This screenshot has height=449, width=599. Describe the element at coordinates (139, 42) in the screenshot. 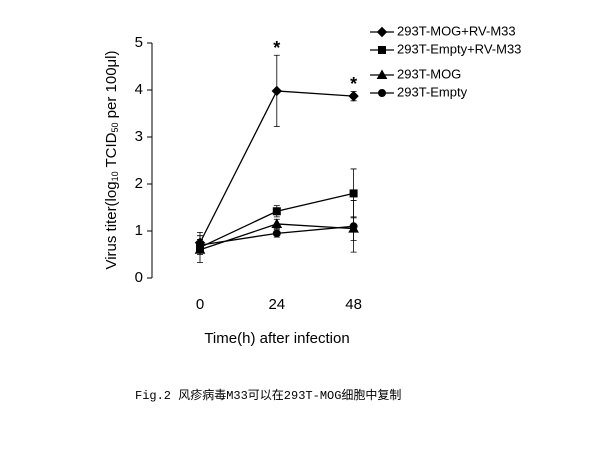

I see `y-tick-label: 5` at that location.